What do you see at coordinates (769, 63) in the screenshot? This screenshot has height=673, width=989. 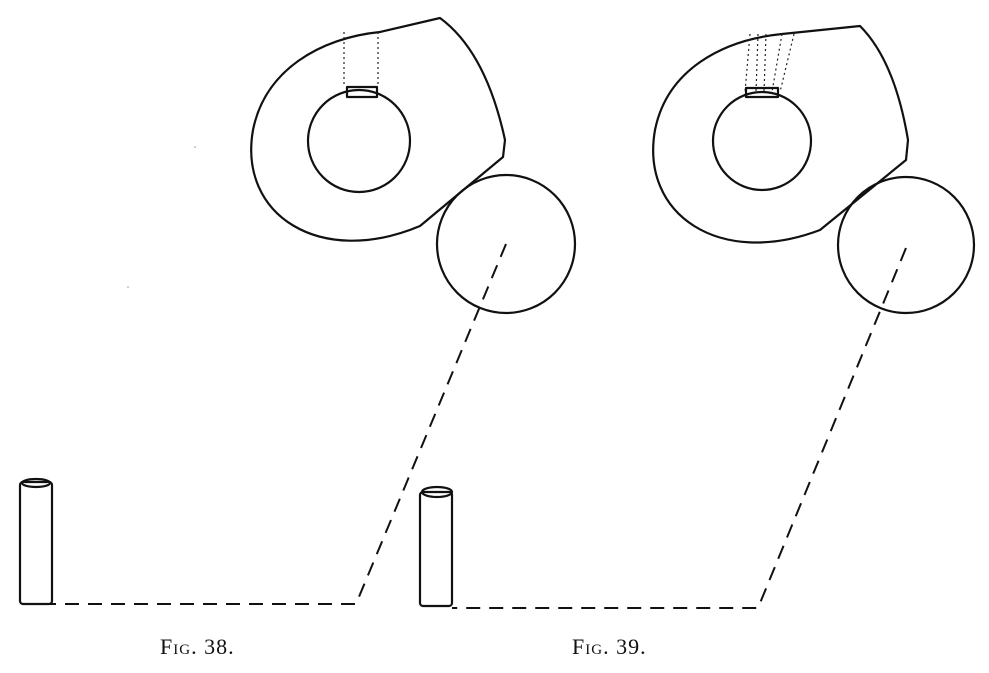 I see `fig-39-keyway` at bounding box center [769, 63].